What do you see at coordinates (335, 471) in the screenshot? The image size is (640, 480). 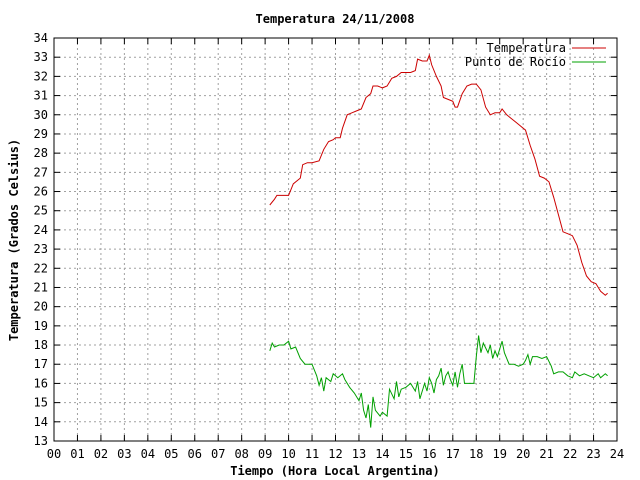 I see `x-axis-label: Tiempo (Hora Local Argentina)` at bounding box center [335, 471].